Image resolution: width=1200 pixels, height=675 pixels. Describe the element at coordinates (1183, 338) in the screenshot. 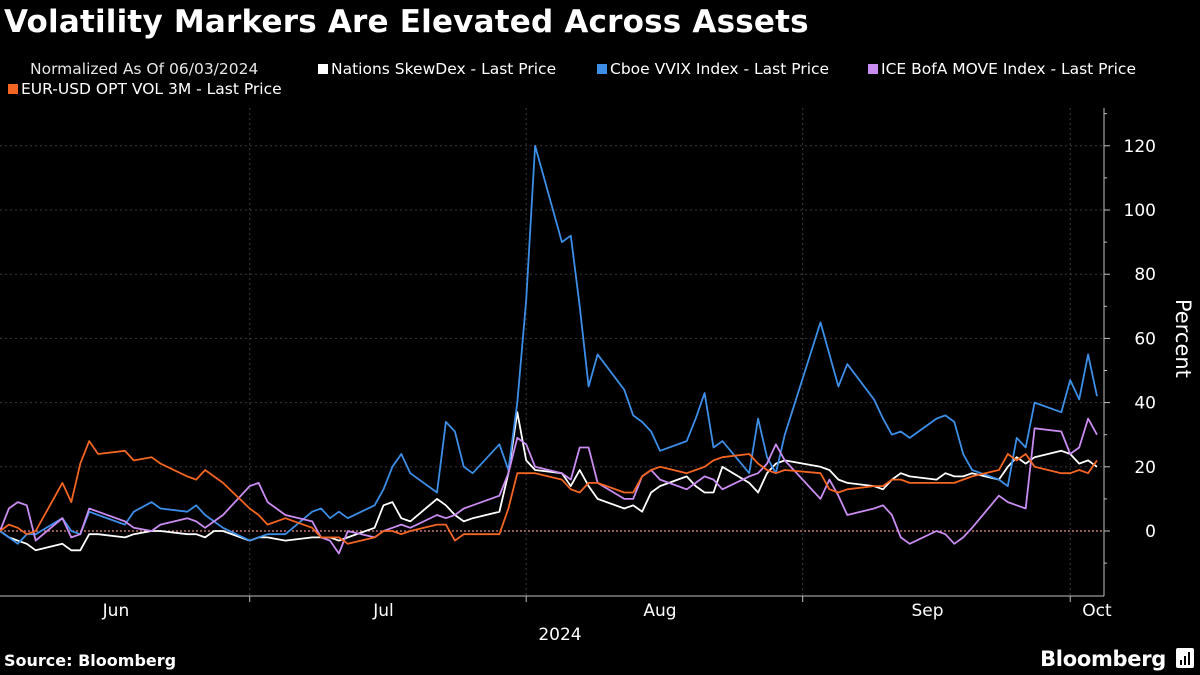

I see `y-axis-title: Percent` at that location.